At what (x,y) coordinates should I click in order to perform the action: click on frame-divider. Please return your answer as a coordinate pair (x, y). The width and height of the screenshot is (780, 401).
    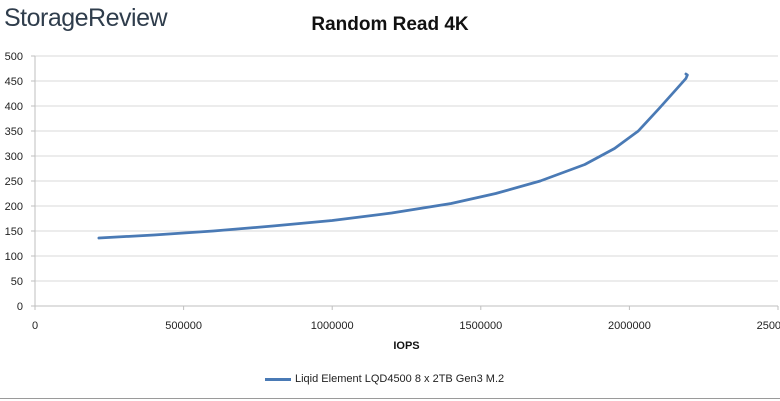
    Looking at the image, I should click on (390, 398).